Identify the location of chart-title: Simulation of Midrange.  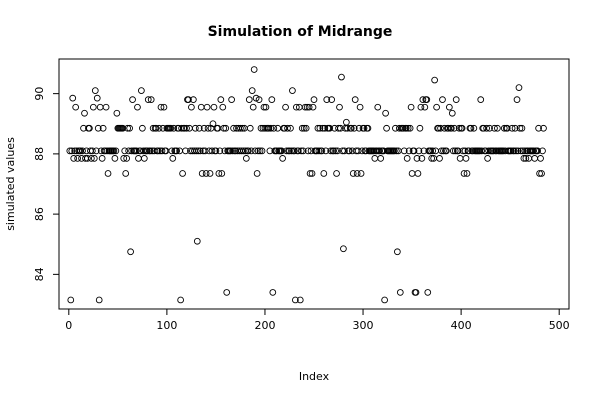
(300, 32).